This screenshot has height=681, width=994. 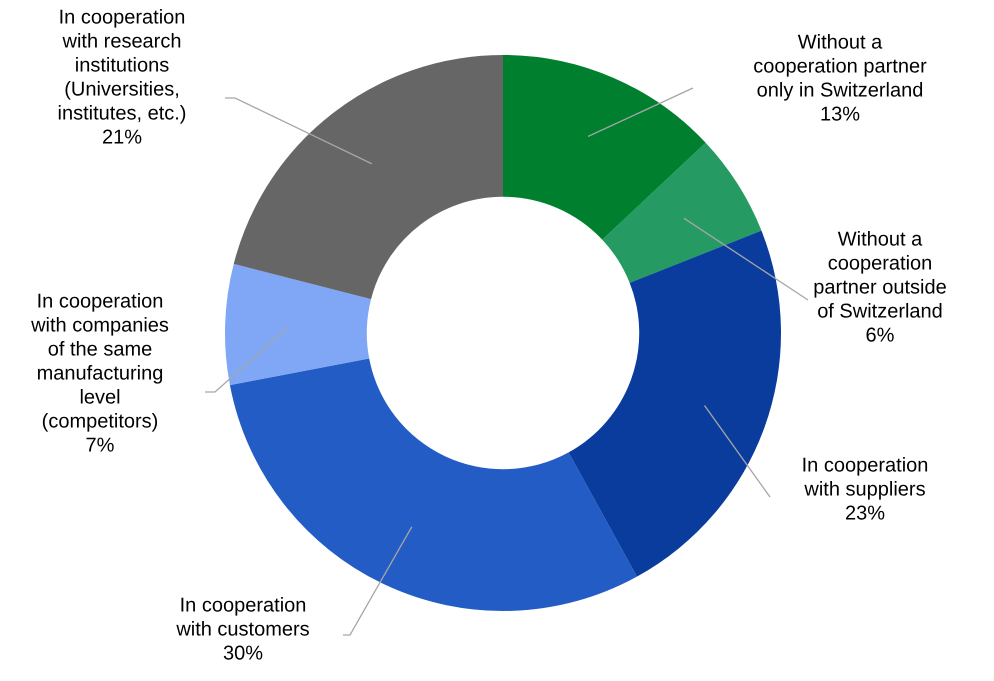 What do you see at coordinates (122, 137) in the screenshot?
I see `data-label: 21%` at bounding box center [122, 137].